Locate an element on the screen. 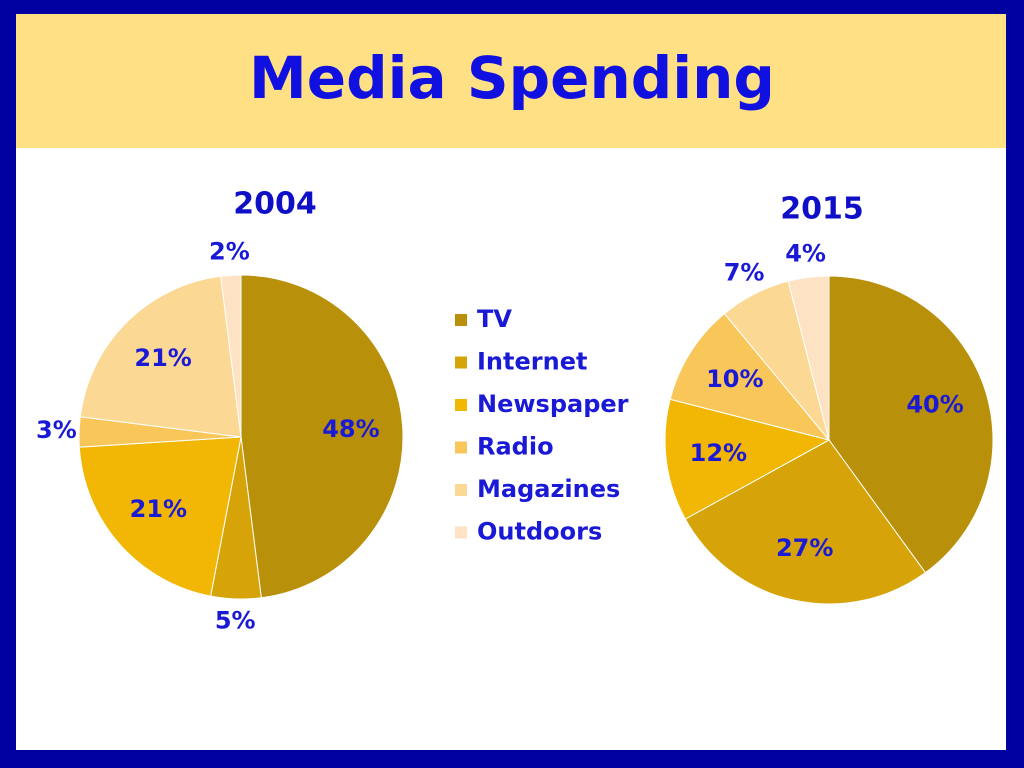  value-label: 7% is located at coordinates (744, 272).